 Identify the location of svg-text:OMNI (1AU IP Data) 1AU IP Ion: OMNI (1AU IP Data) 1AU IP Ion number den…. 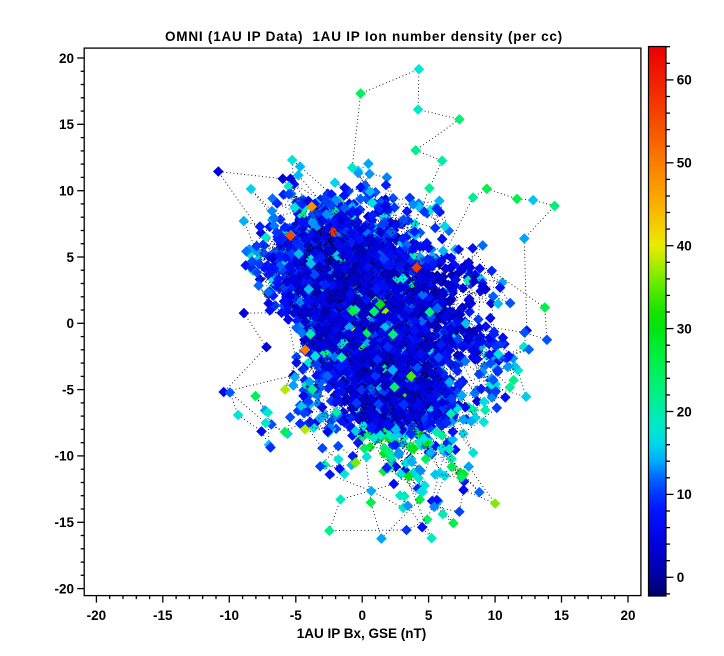
(364, 36).